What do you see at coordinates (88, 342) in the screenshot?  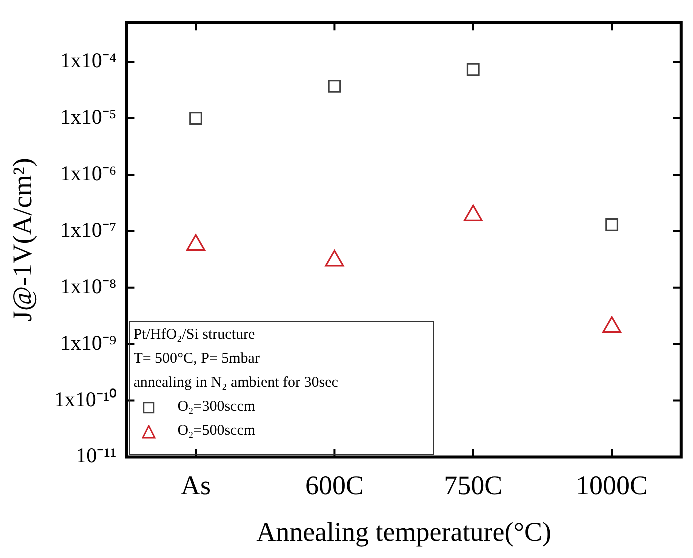 I see `y-tick-label: 1x10⁻⁹` at bounding box center [88, 342].